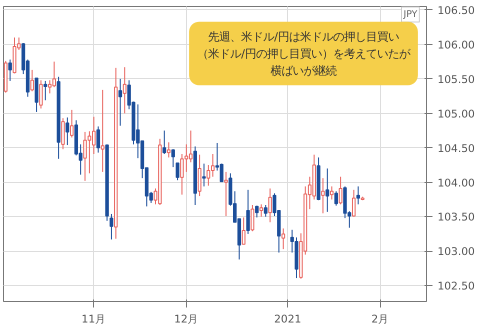  I want to click on y-tick-label: 105.00, so click(457, 113).